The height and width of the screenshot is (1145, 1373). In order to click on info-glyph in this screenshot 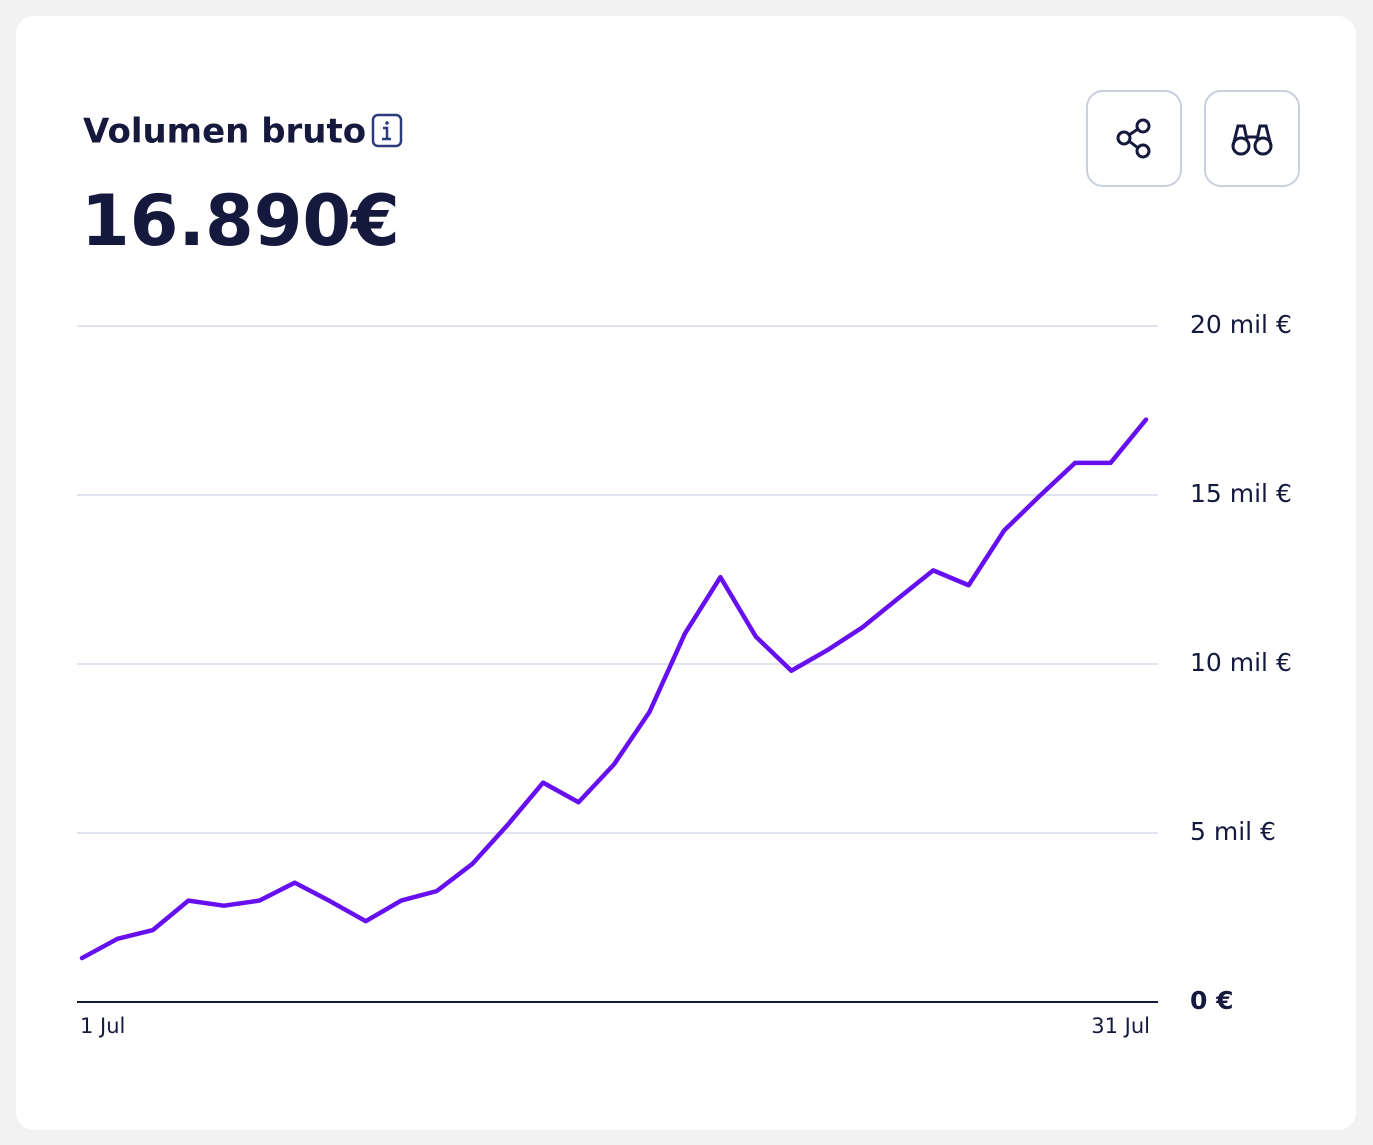, I will do `click(386, 133)`.